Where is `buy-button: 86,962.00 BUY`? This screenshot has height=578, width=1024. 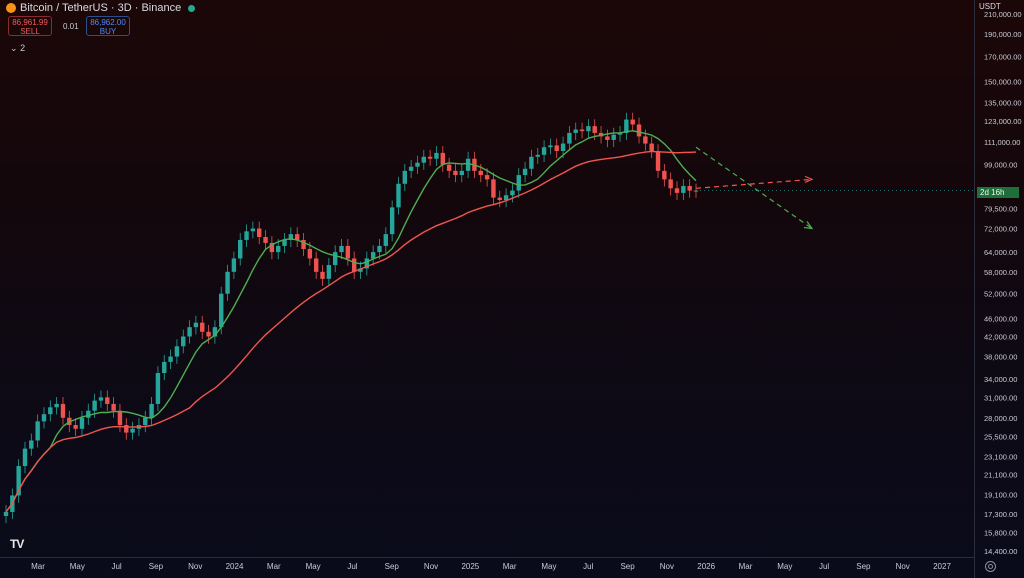
buy-button: 86,962.00 BUY is located at coordinates (108, 26).